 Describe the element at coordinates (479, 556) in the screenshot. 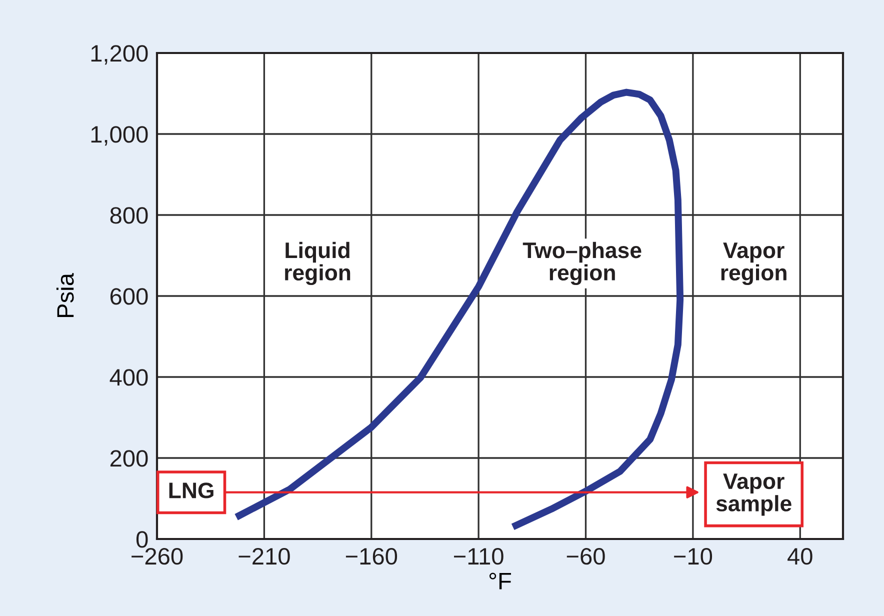

I see `x-tick-label: −110` at that location.